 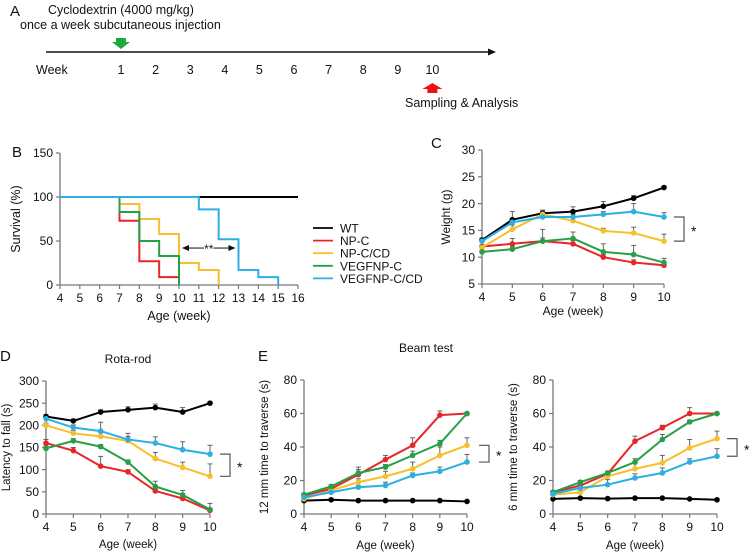 I want to click on legend-label-vegfnp-c: VEGFNP-C, so click(x=371, y=266).